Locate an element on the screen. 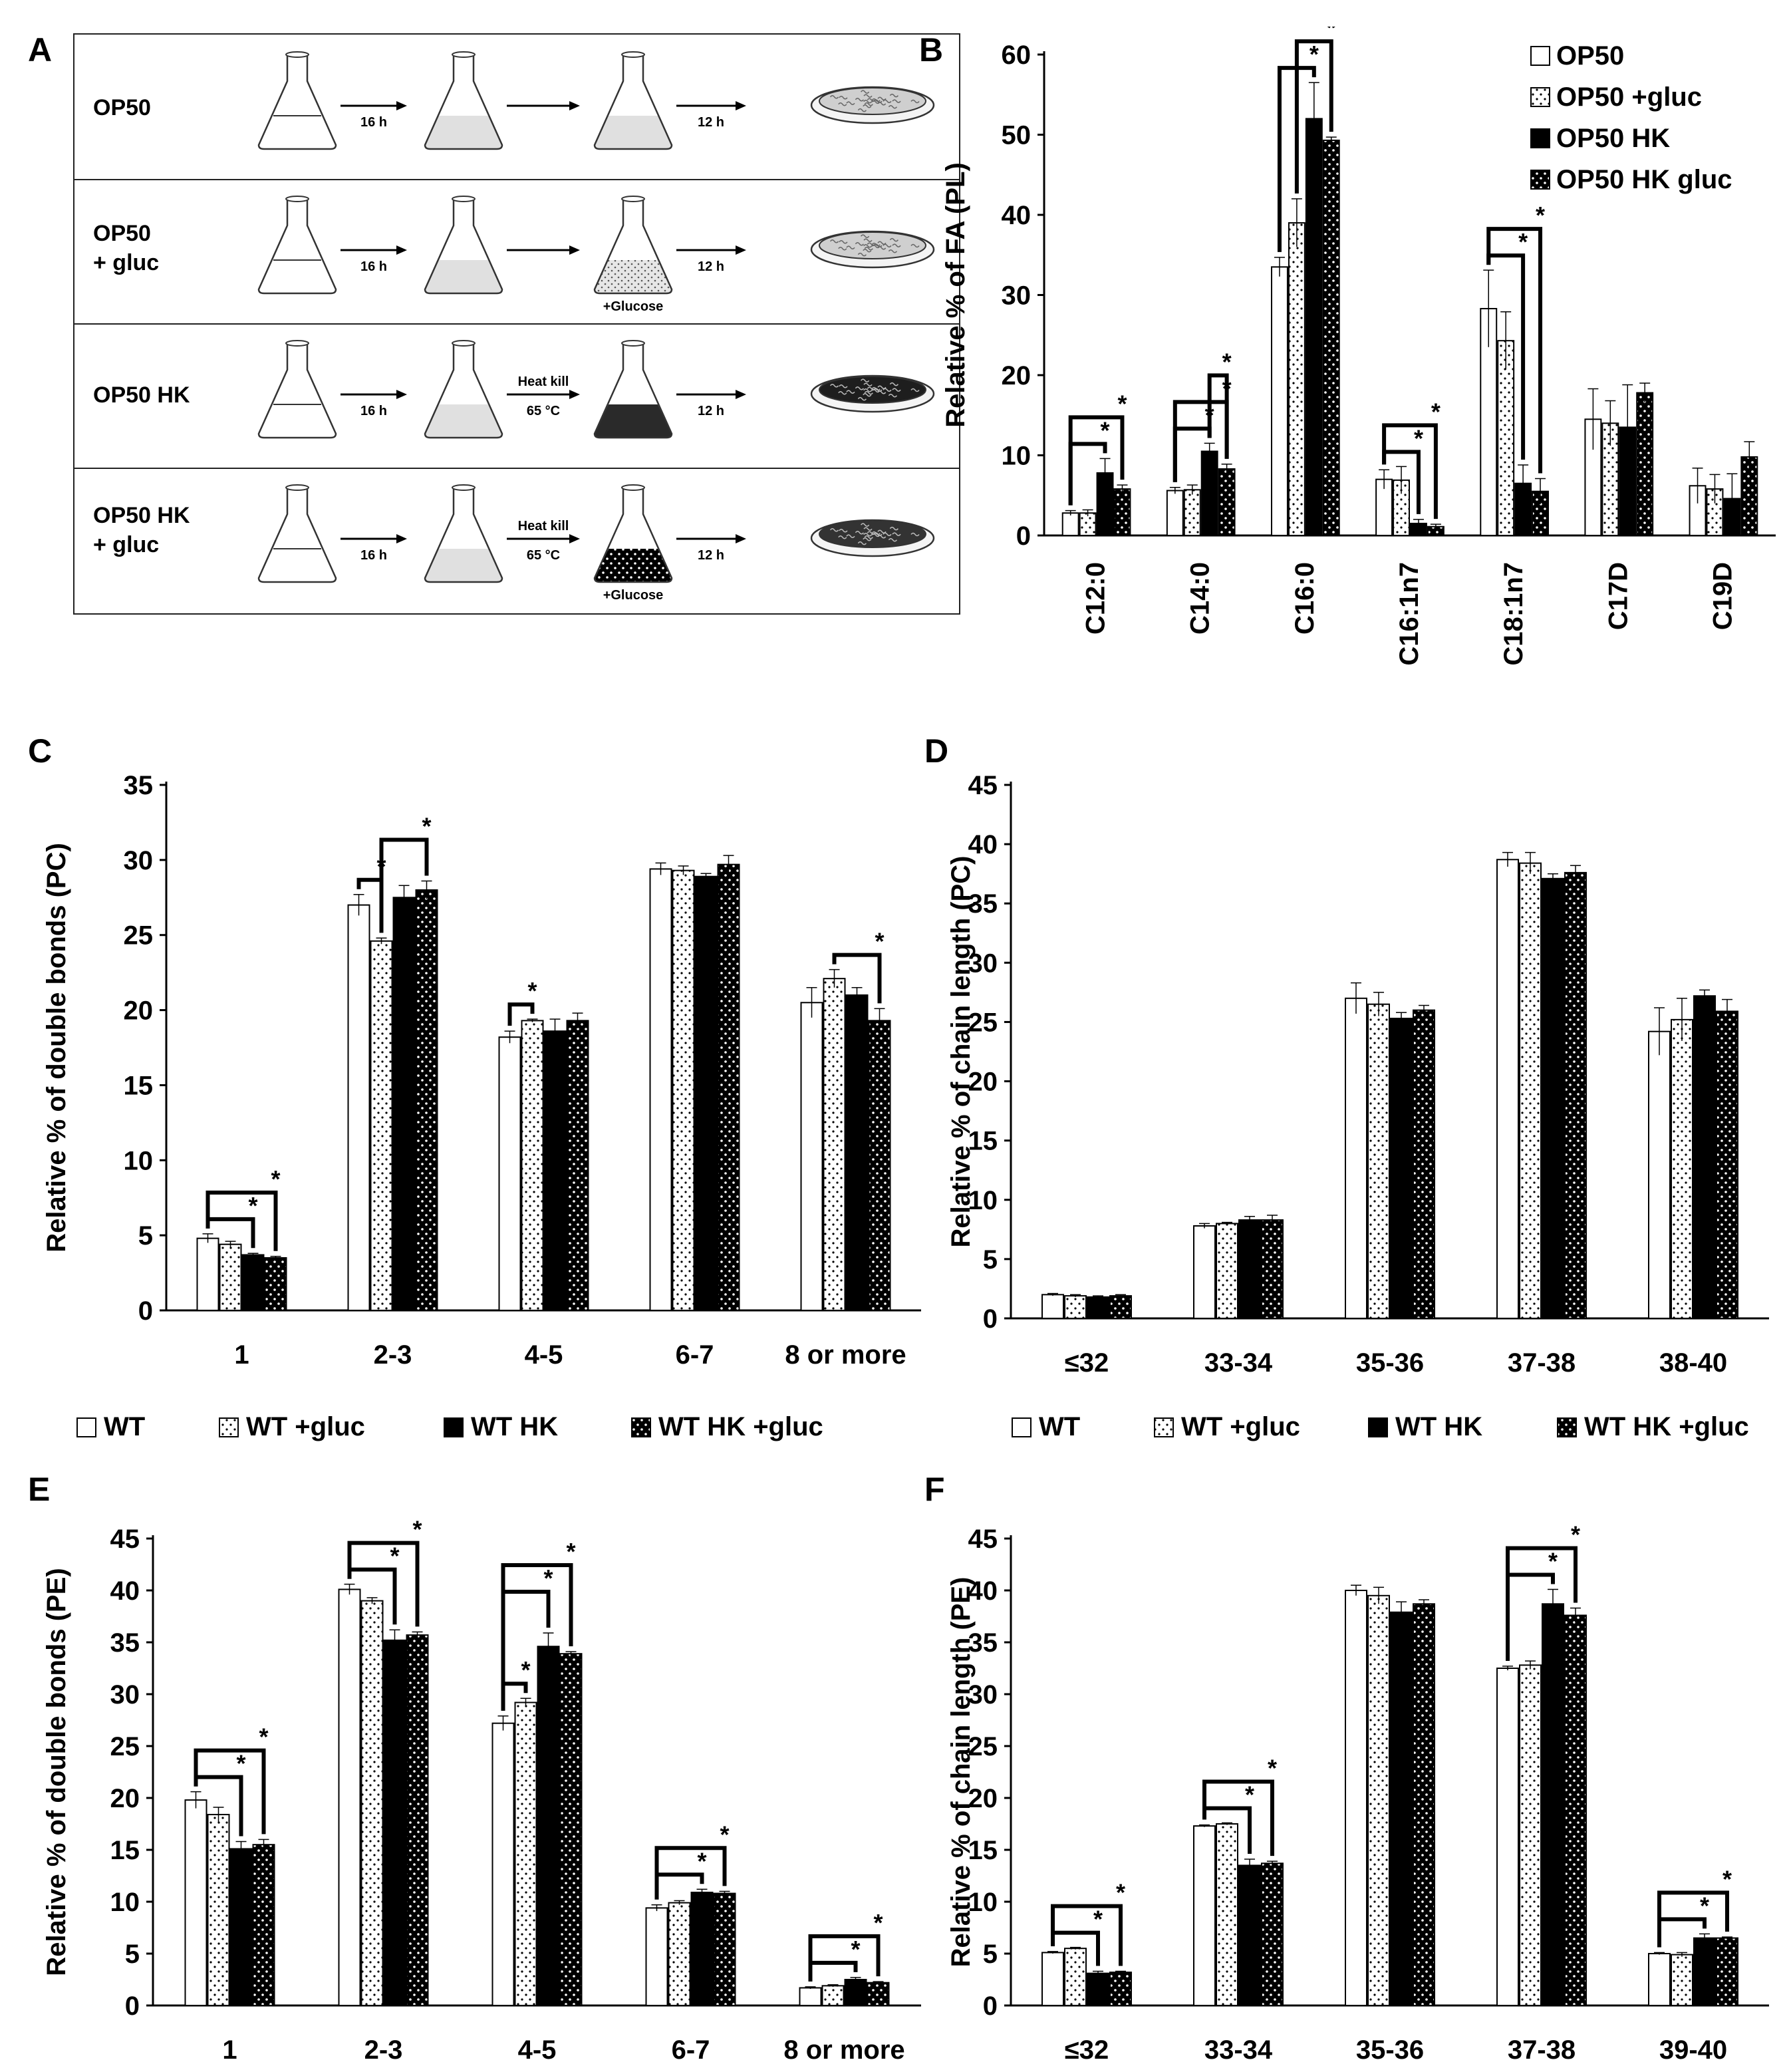 The image size is (1789, 2072). legend-label: WT +gluc is located at coordinates (1240, 1426).